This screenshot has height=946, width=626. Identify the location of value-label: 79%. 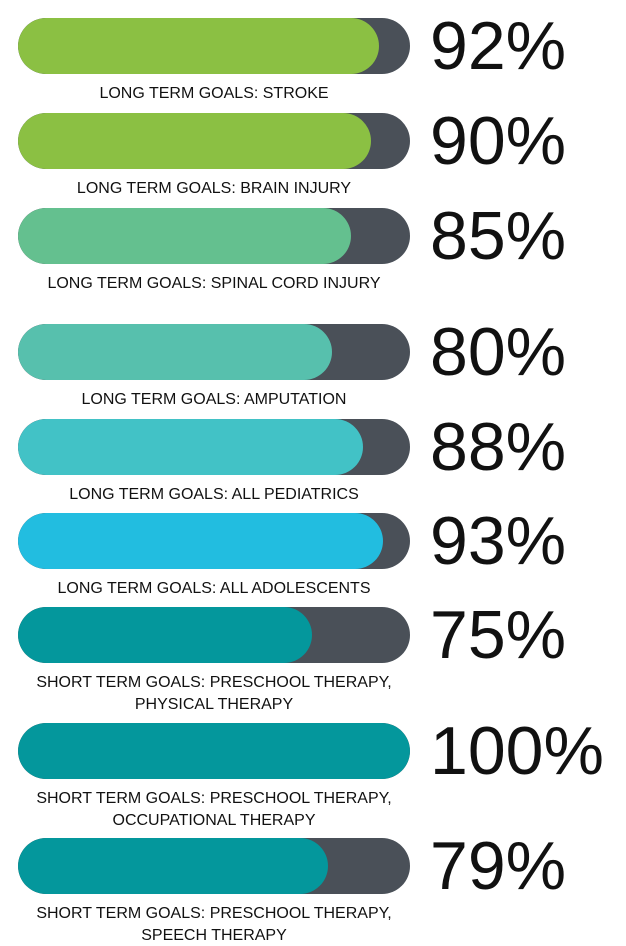
(498, 866).